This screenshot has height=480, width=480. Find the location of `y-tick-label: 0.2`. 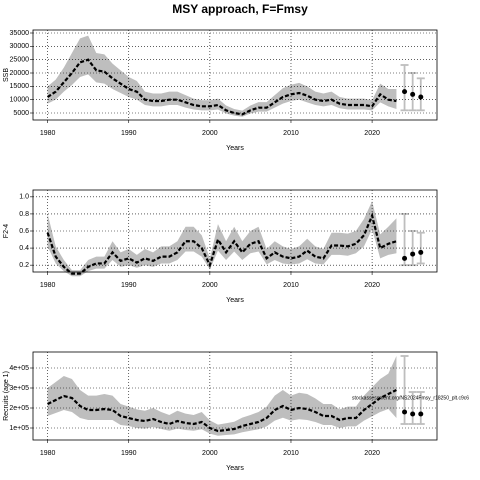

y-tick-label: 0.2 is located at coordinates (24, 265).